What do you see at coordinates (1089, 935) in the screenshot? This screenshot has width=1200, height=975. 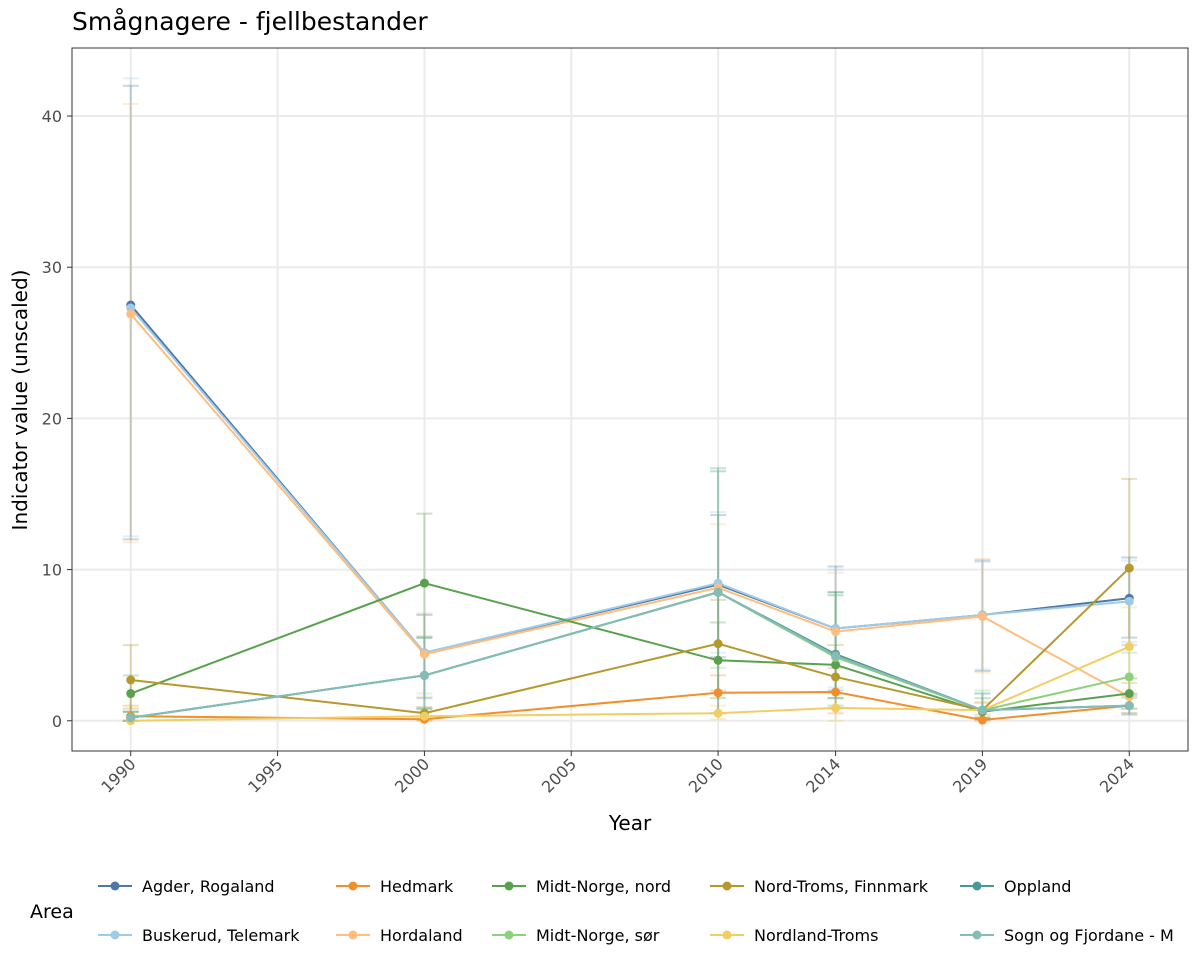 I see `legend-label: Sogn og Fjordane - M` at bounding box center [1089, 935].